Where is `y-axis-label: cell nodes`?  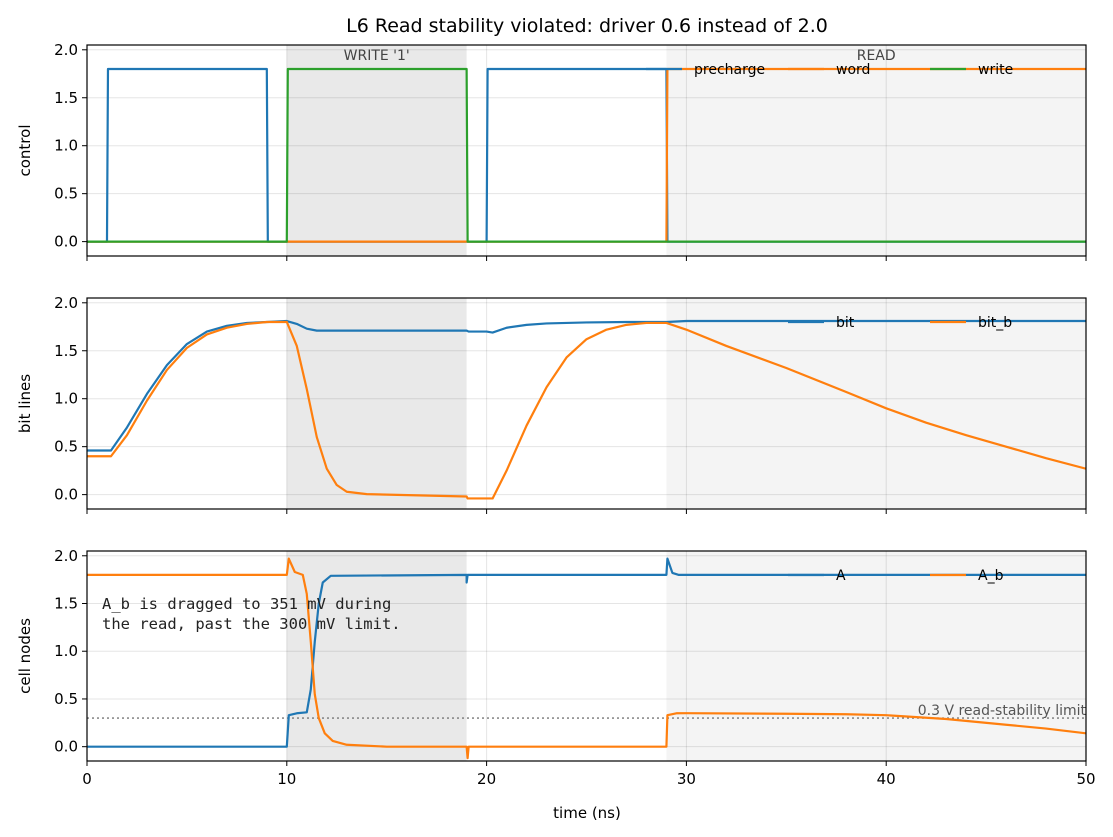 y-axis-label: cell nodes is located at coordinates (25, 656).